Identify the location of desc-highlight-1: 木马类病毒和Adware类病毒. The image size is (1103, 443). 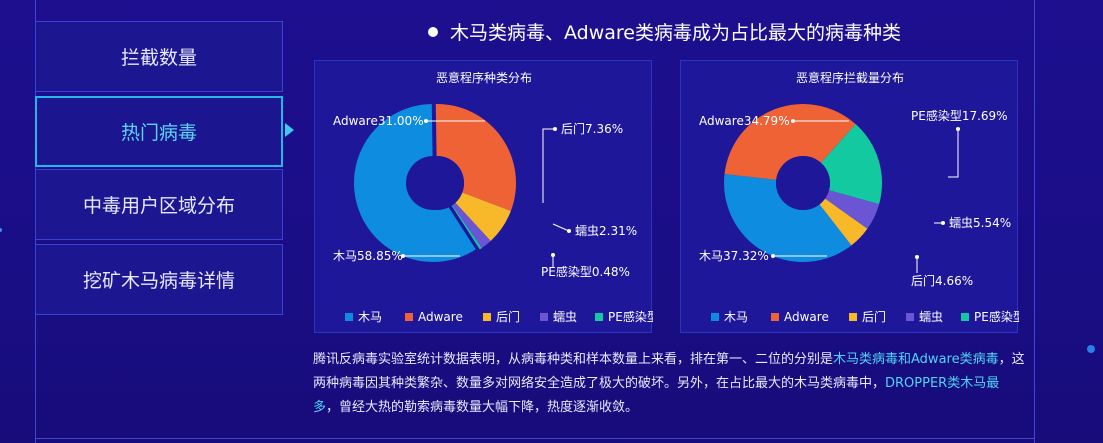
(916, 359).